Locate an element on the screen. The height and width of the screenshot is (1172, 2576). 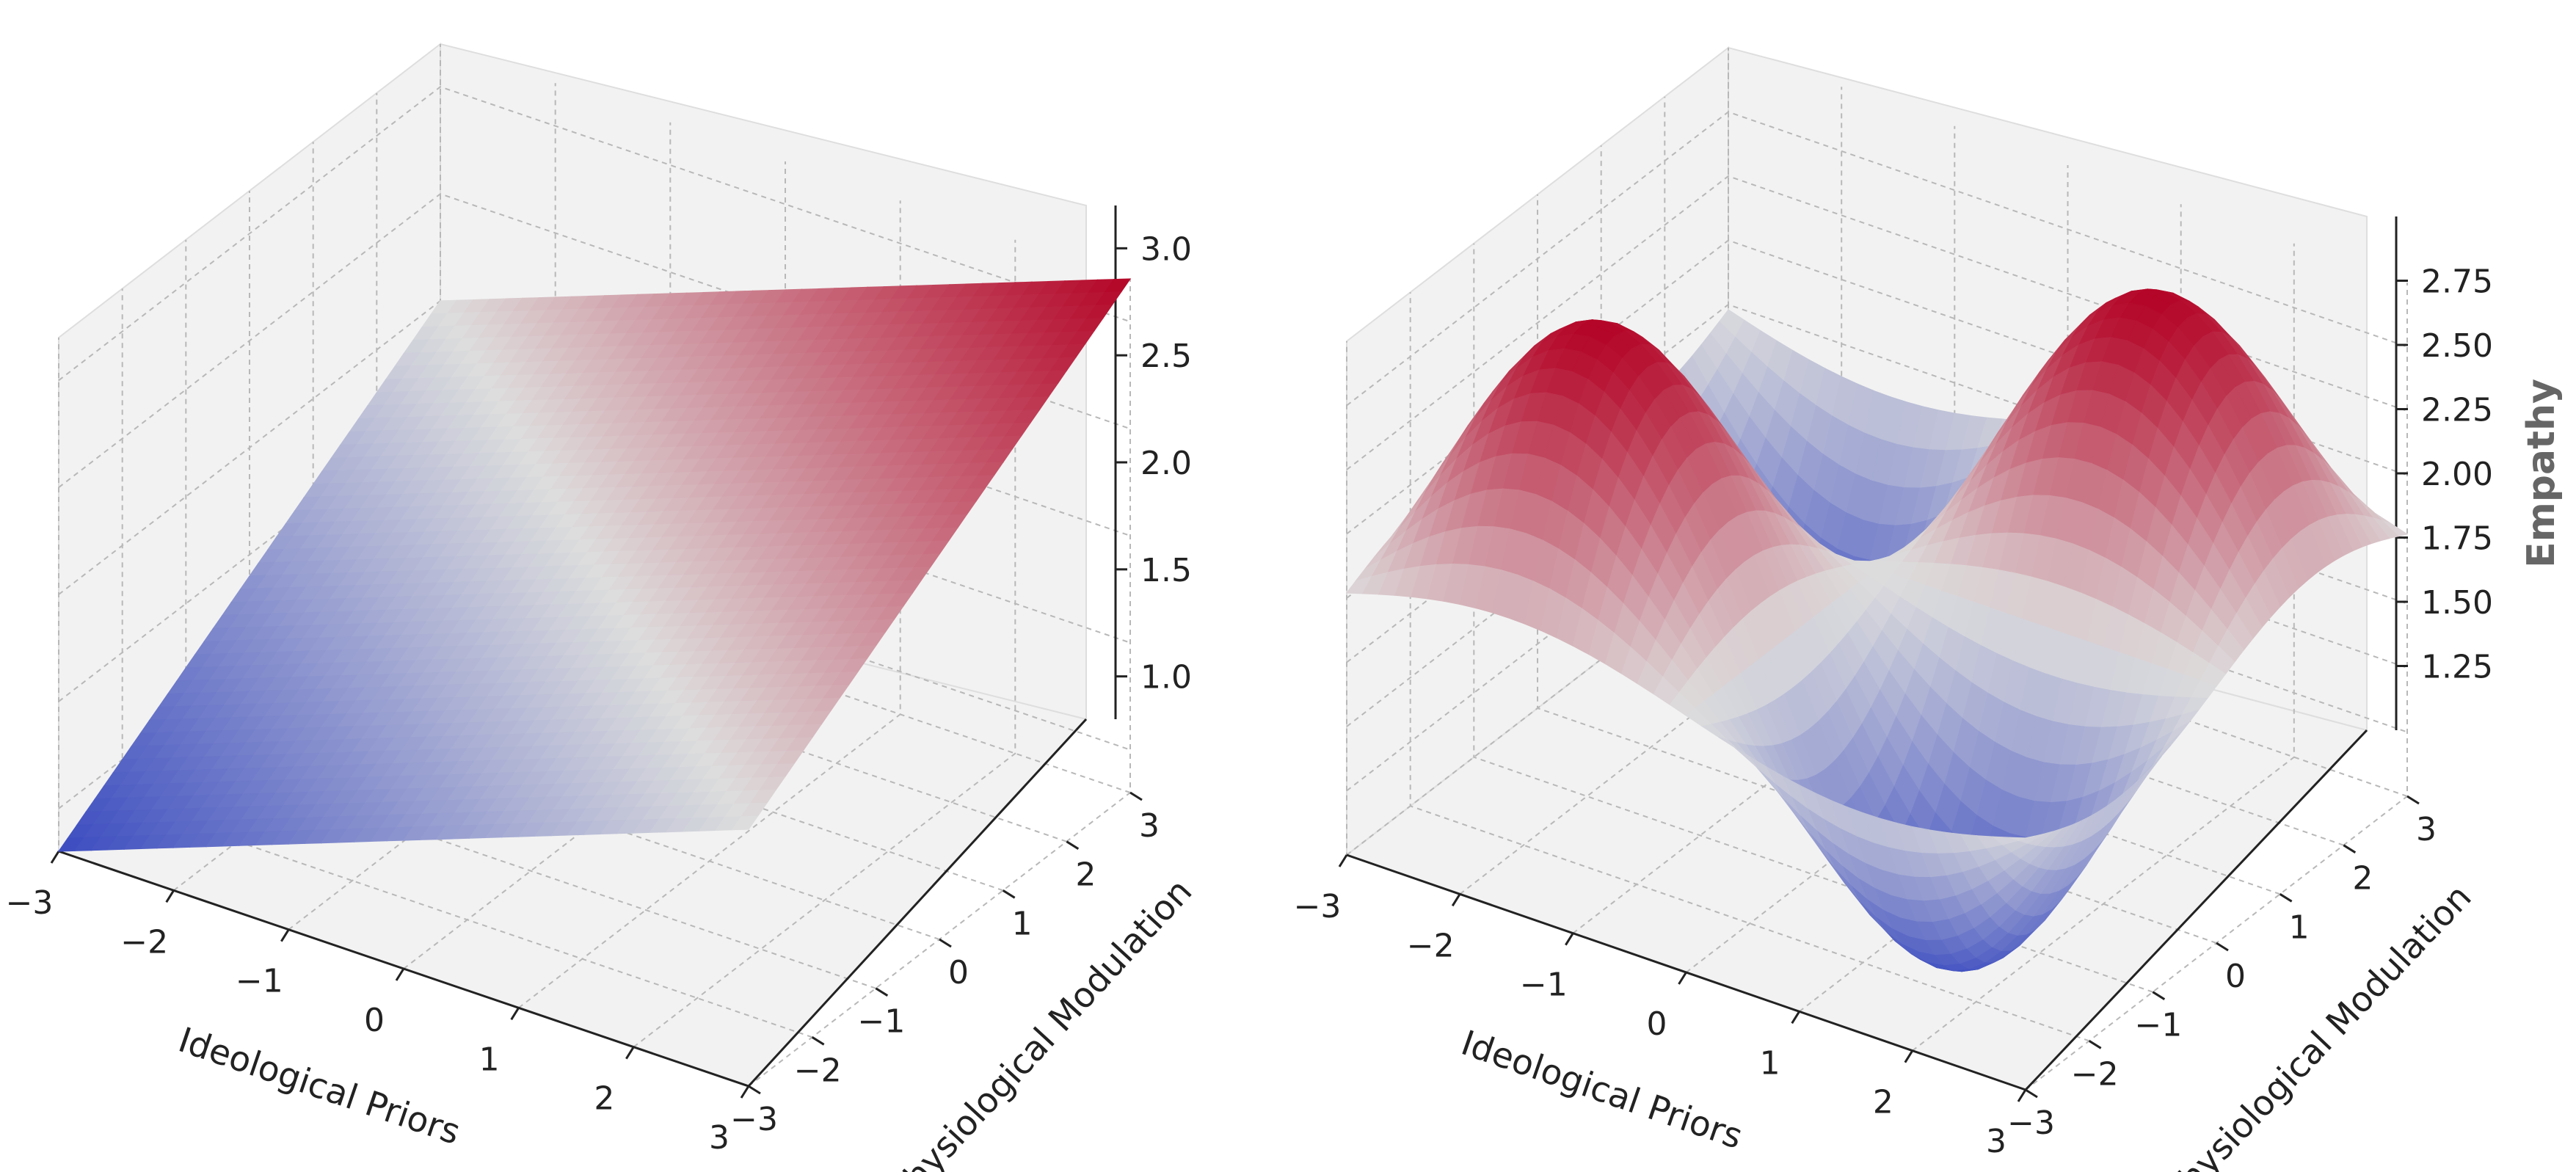
z-tick-label: 2.0 is located at coordinates (1166, 463).